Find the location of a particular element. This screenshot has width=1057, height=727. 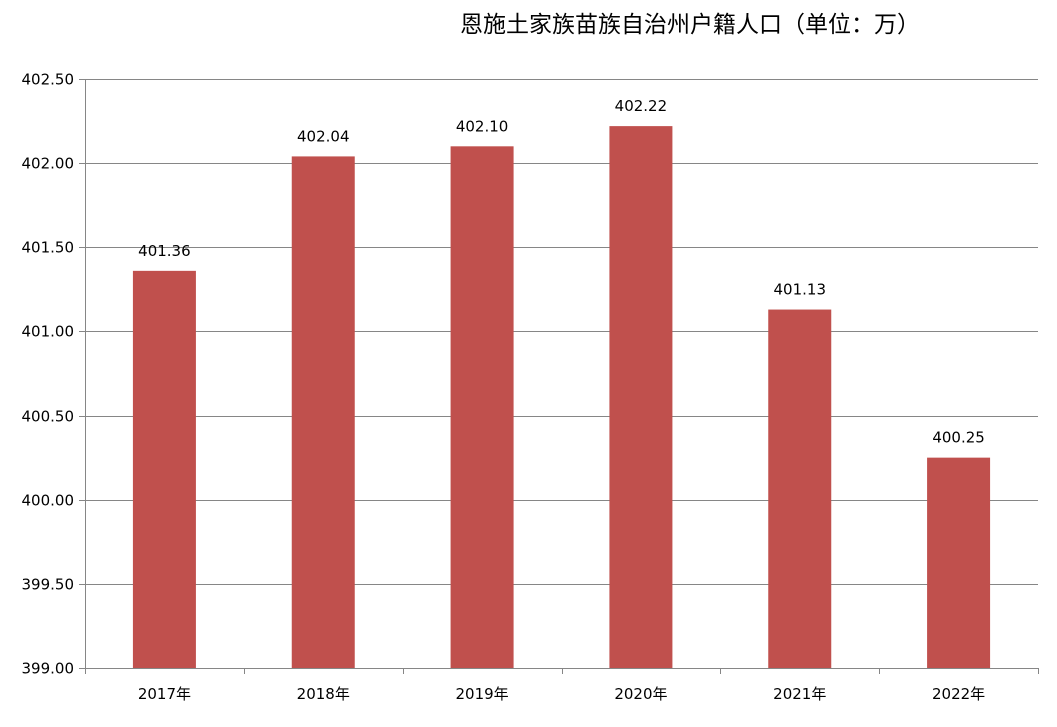

x-axis-tick-labels: 2017年 2018年 2019年 2020年 2021年 2022年 is located at coordinates (561, 694).